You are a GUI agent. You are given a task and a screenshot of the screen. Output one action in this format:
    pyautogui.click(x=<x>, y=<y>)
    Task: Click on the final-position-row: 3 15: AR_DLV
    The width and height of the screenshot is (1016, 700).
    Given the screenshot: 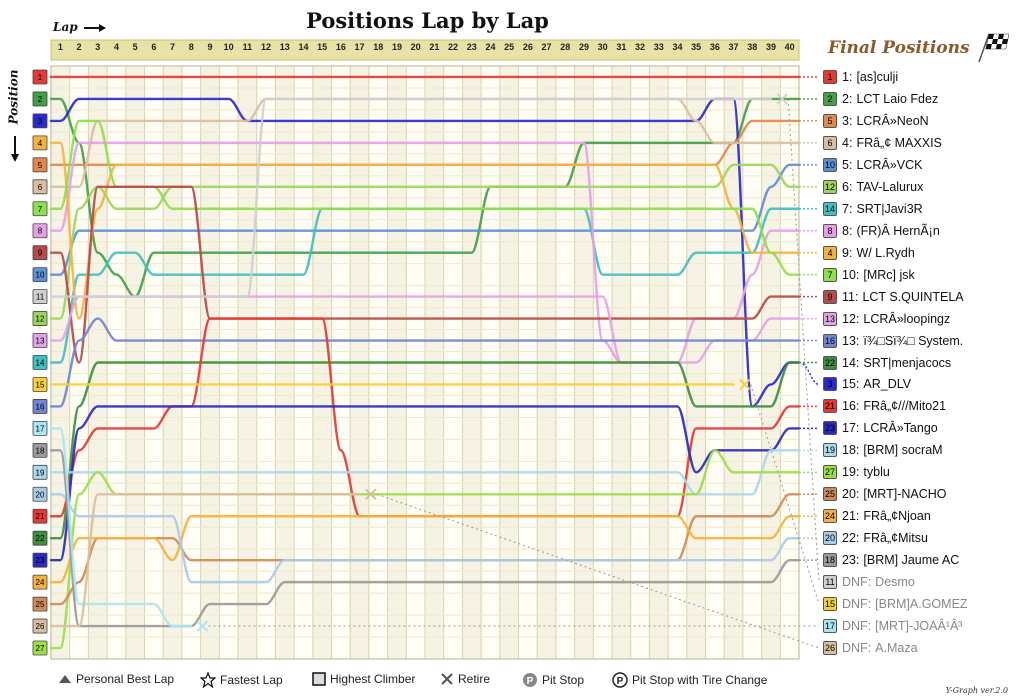 What is the action you would take?
    pyautogui.click(x=867, y=384)
    